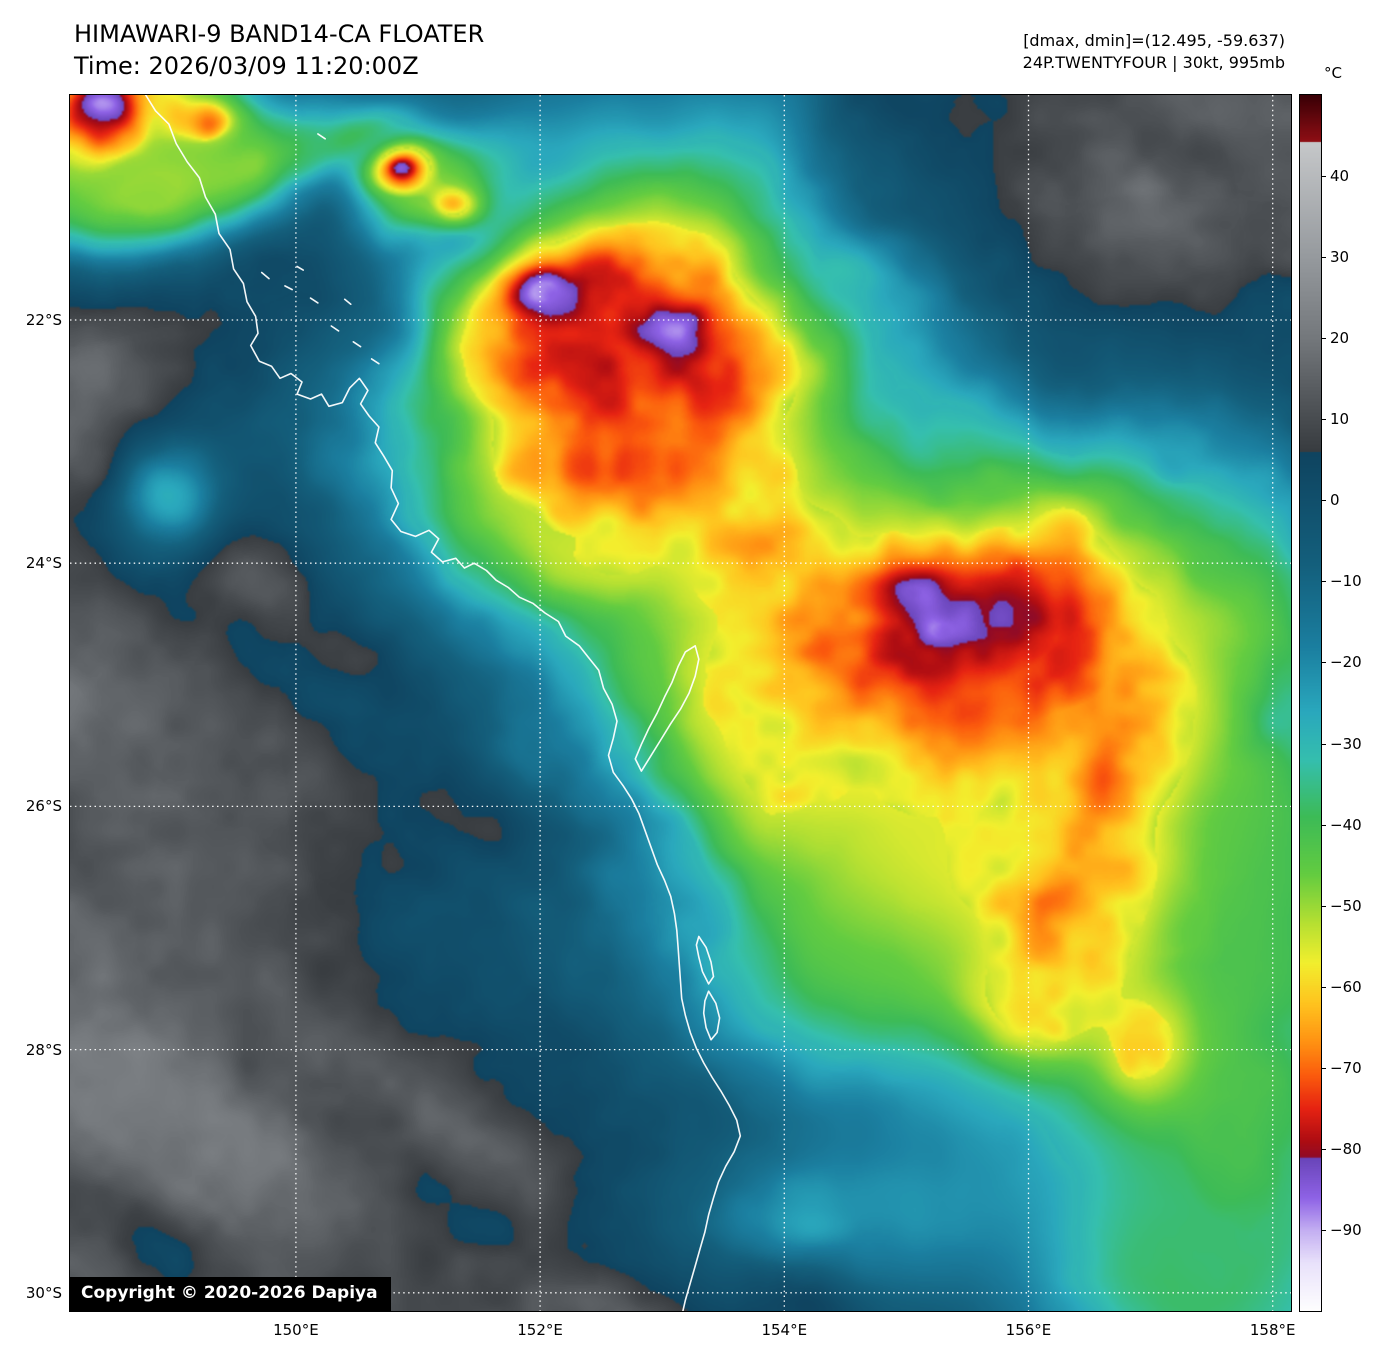 The height and width of the screenshot is (1359, 1388). What do you see at coordinates (43, 1292) in the screenshot?
I see `latitude-label: 30°S` at bounding box center [43, 1292].